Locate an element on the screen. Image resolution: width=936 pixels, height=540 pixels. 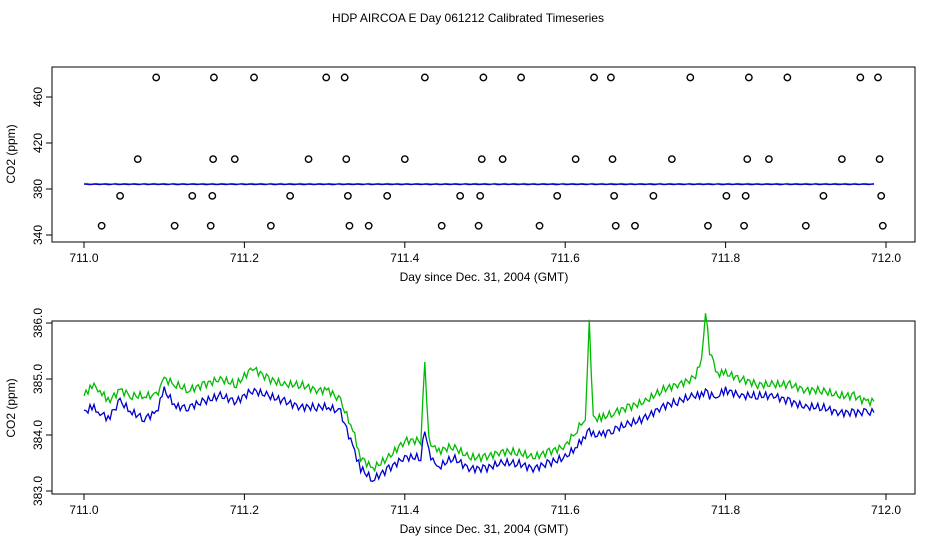
top-series-lines is located at coordinates (479, 184).